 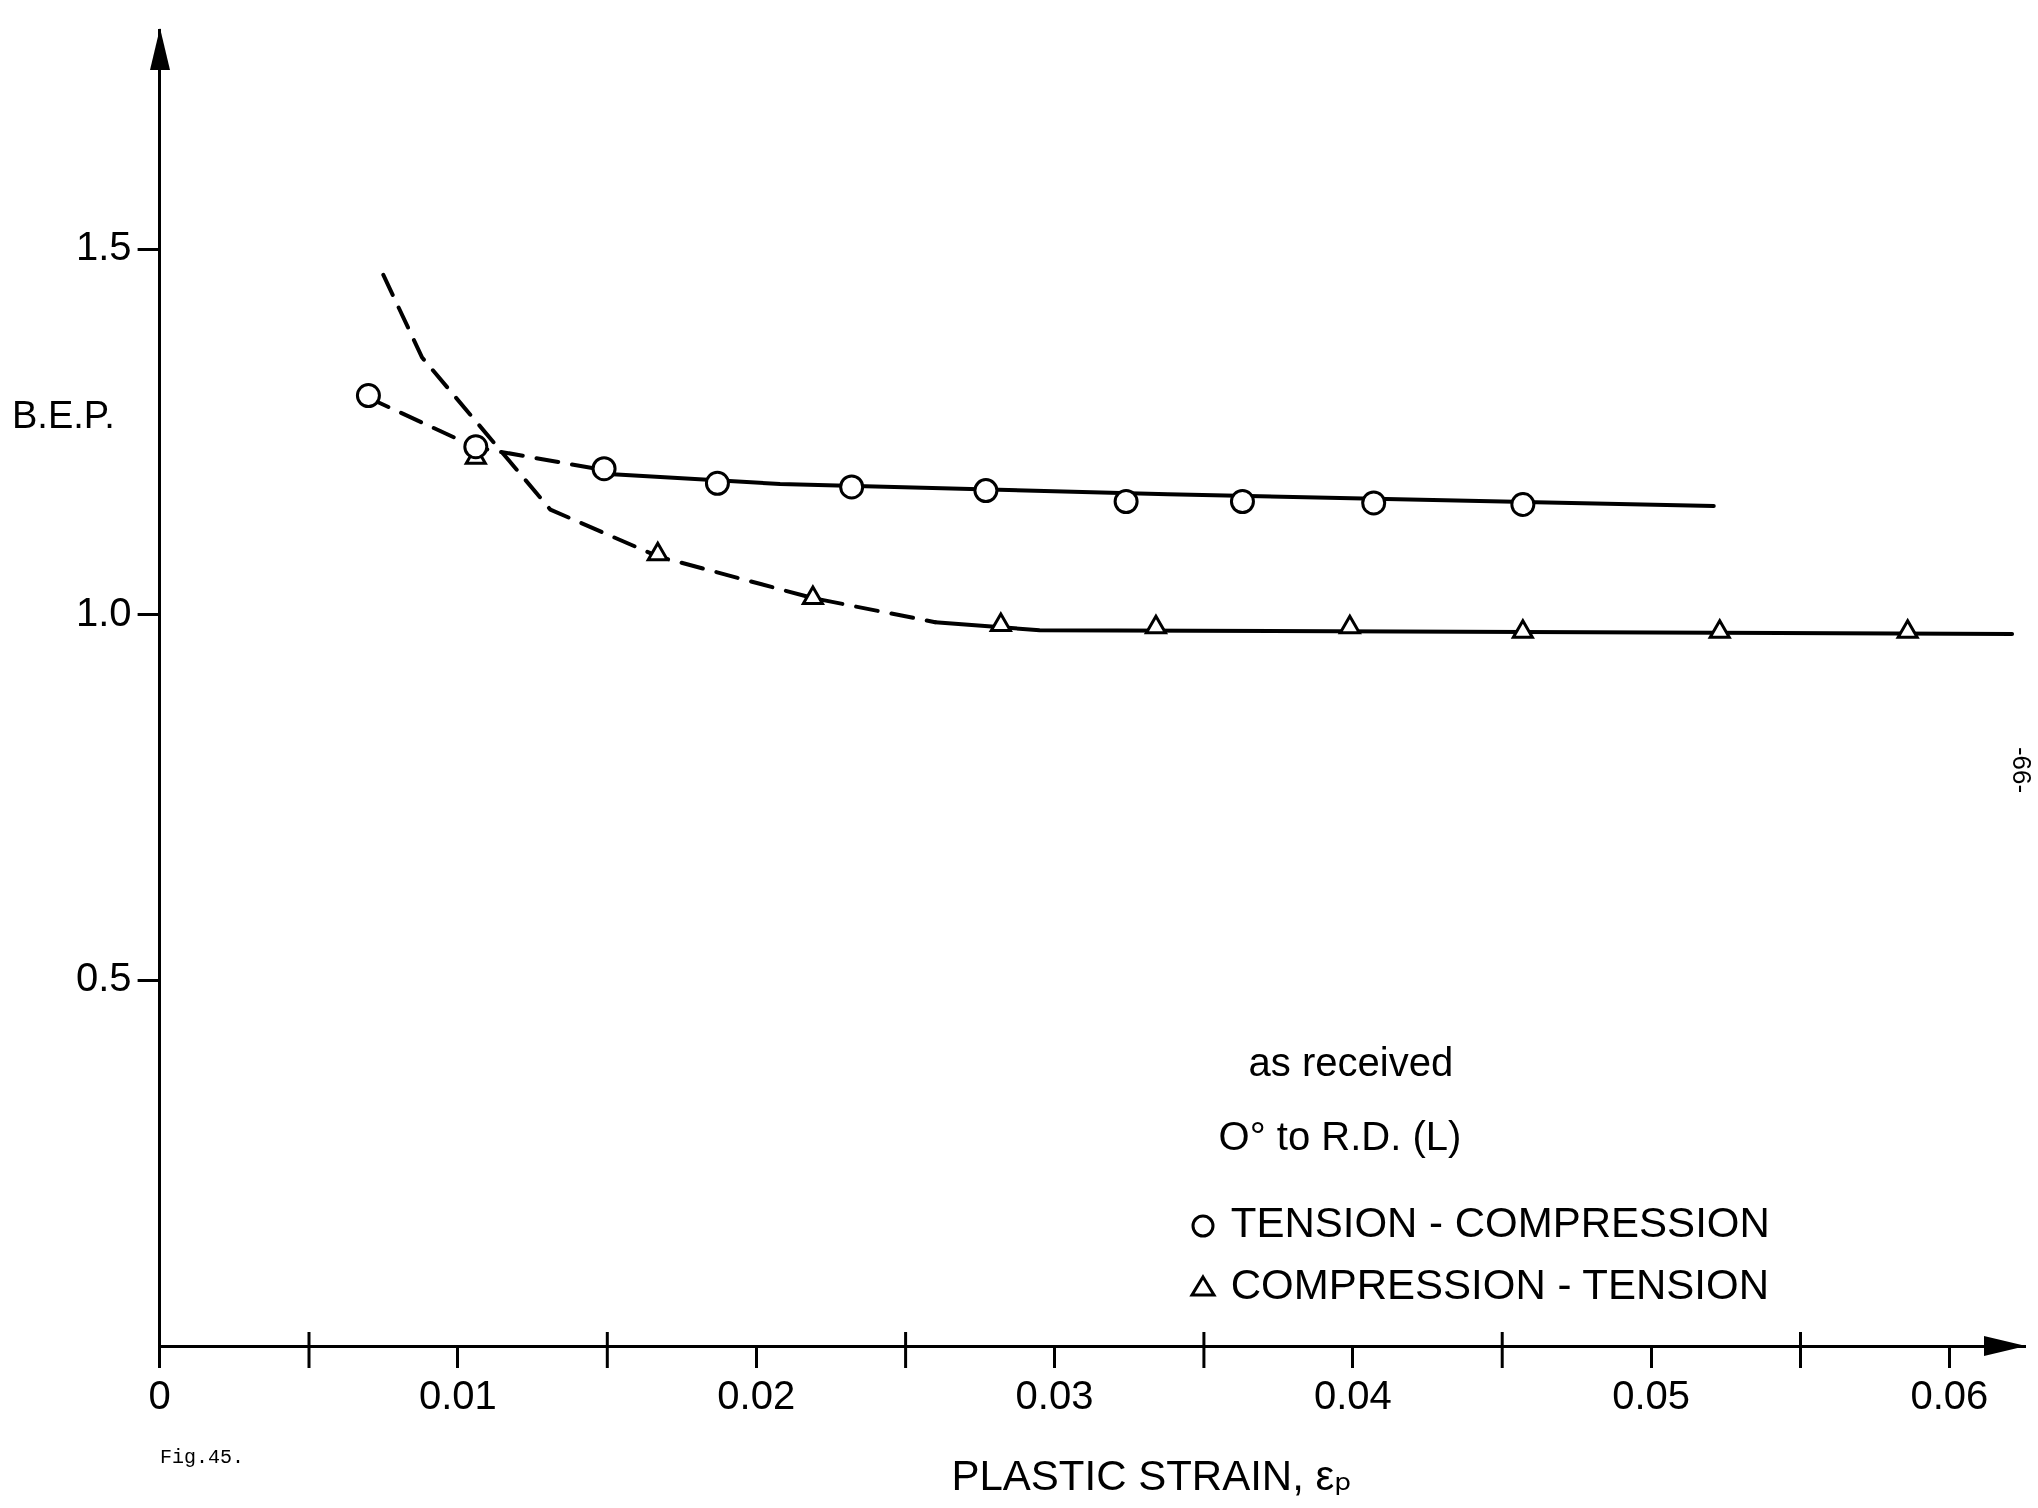 What do you see at coordinates (104, 977) in the screenshot?
I see `y-tick-label: 0.5` at bounding box center [104, 977].